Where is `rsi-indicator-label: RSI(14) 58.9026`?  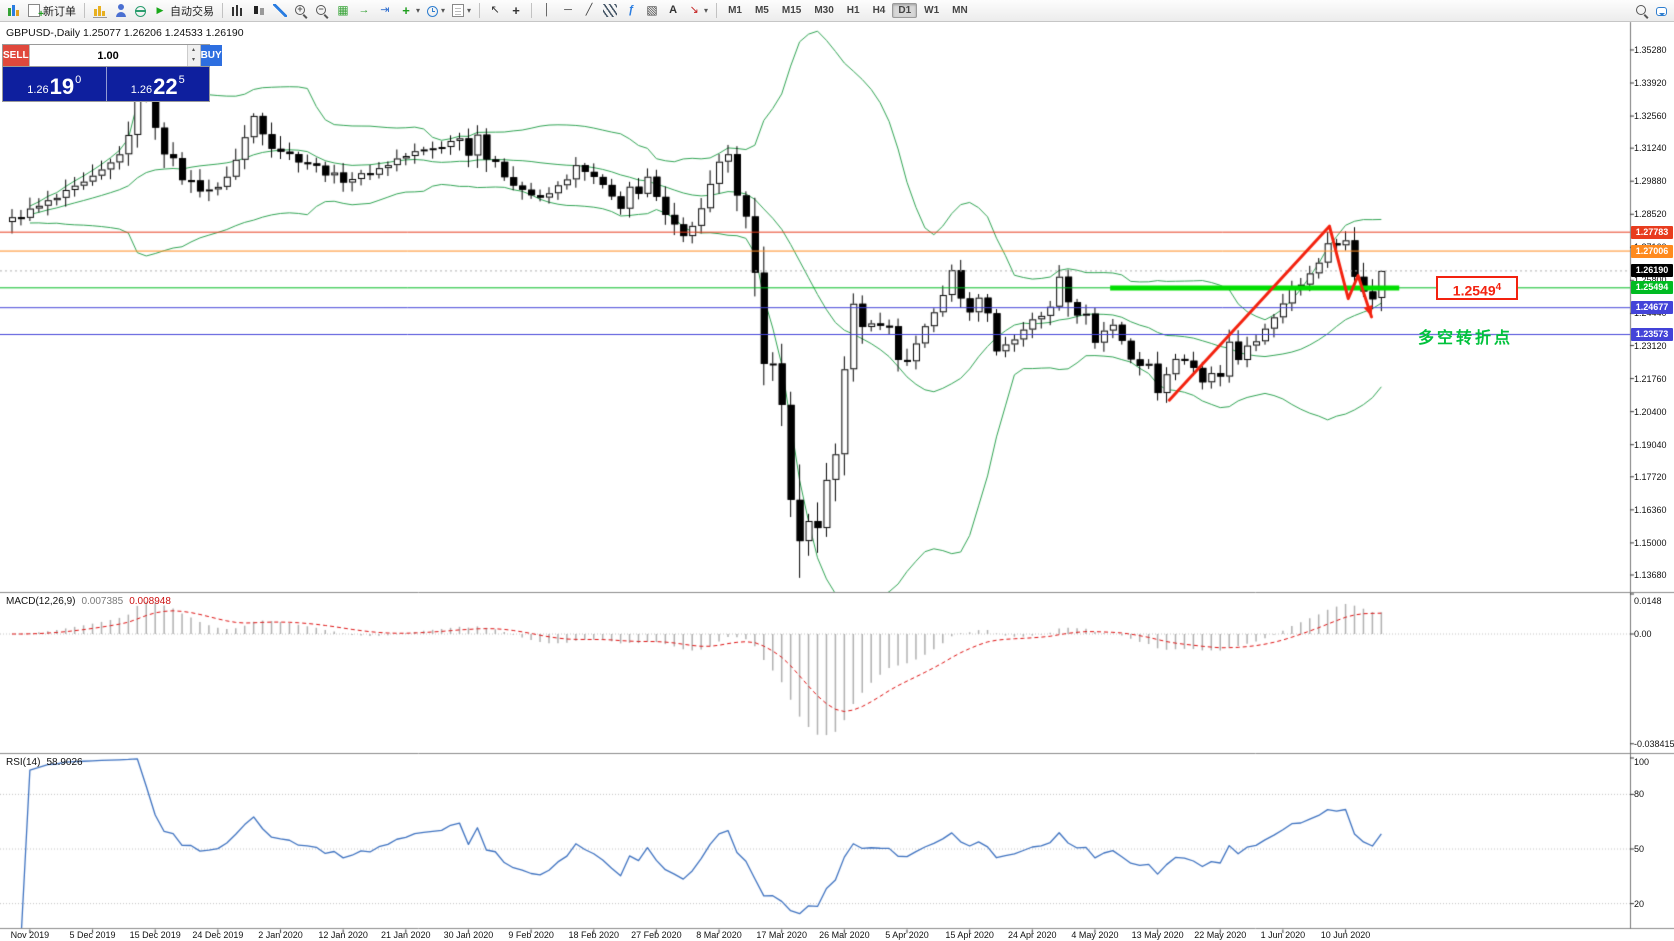 rsi-indicator-label: RSI(14) 58.9026 is located at coordinates (44, 762).